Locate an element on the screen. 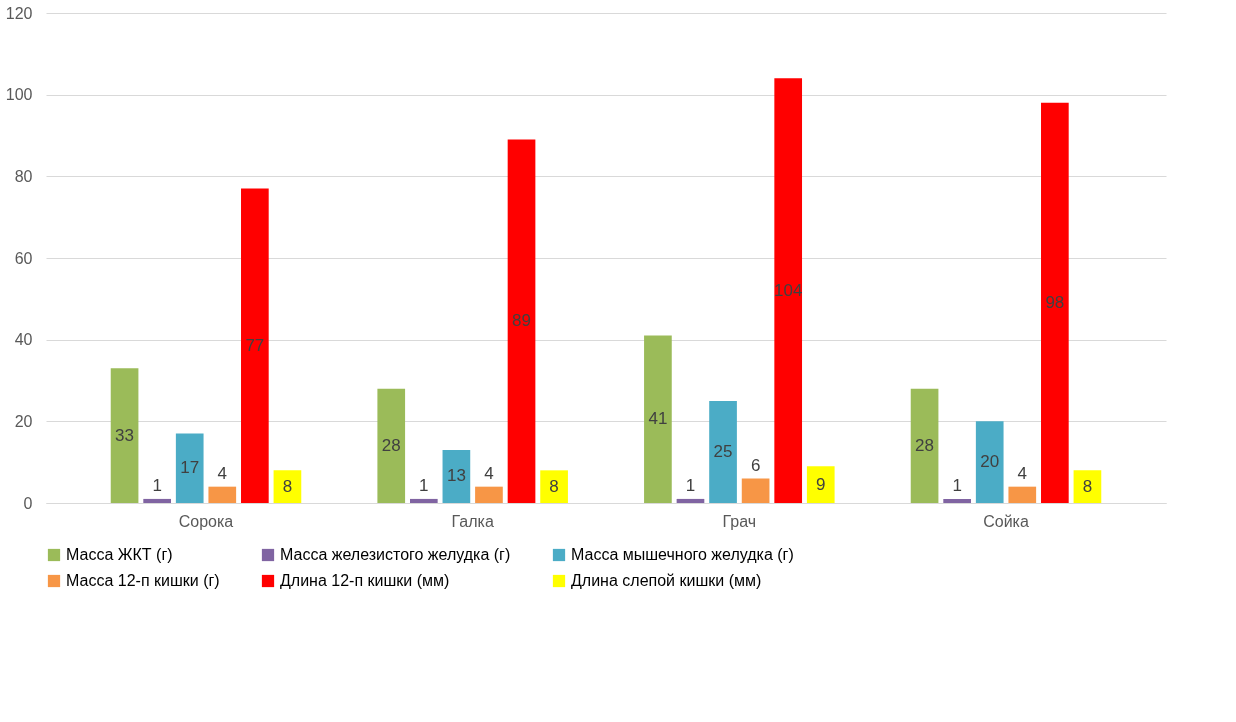  data-label: 104 is located at coordinates (788, 290).